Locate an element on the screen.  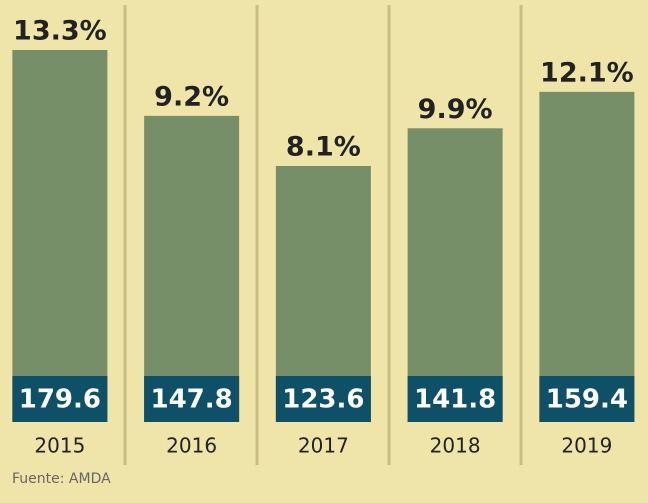
value-label: 123.6 is located at coordinates (323, 400).